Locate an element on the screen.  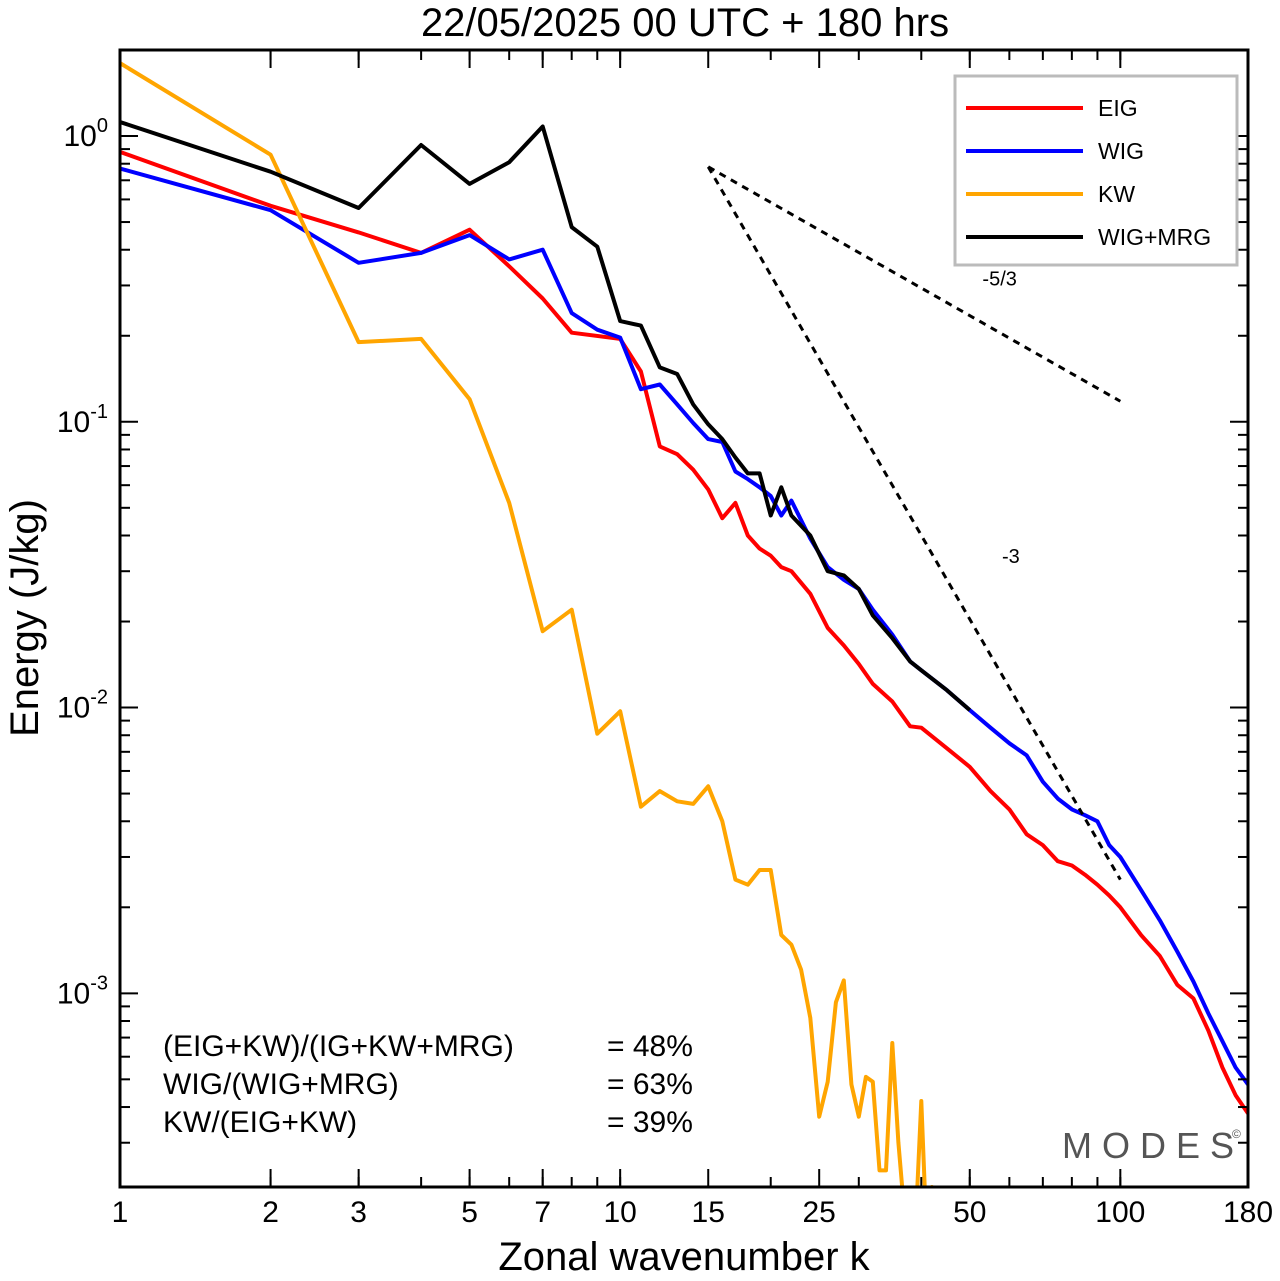
ratio-label-0: (EIG+KW)/(IG+KW+MRG) is located at coordinates (338, 1046).